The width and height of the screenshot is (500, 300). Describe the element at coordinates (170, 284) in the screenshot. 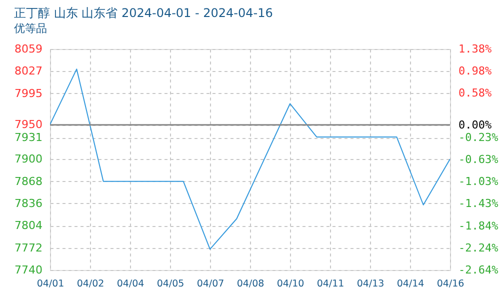

I see `x-tick-label: 04/05` at that location.